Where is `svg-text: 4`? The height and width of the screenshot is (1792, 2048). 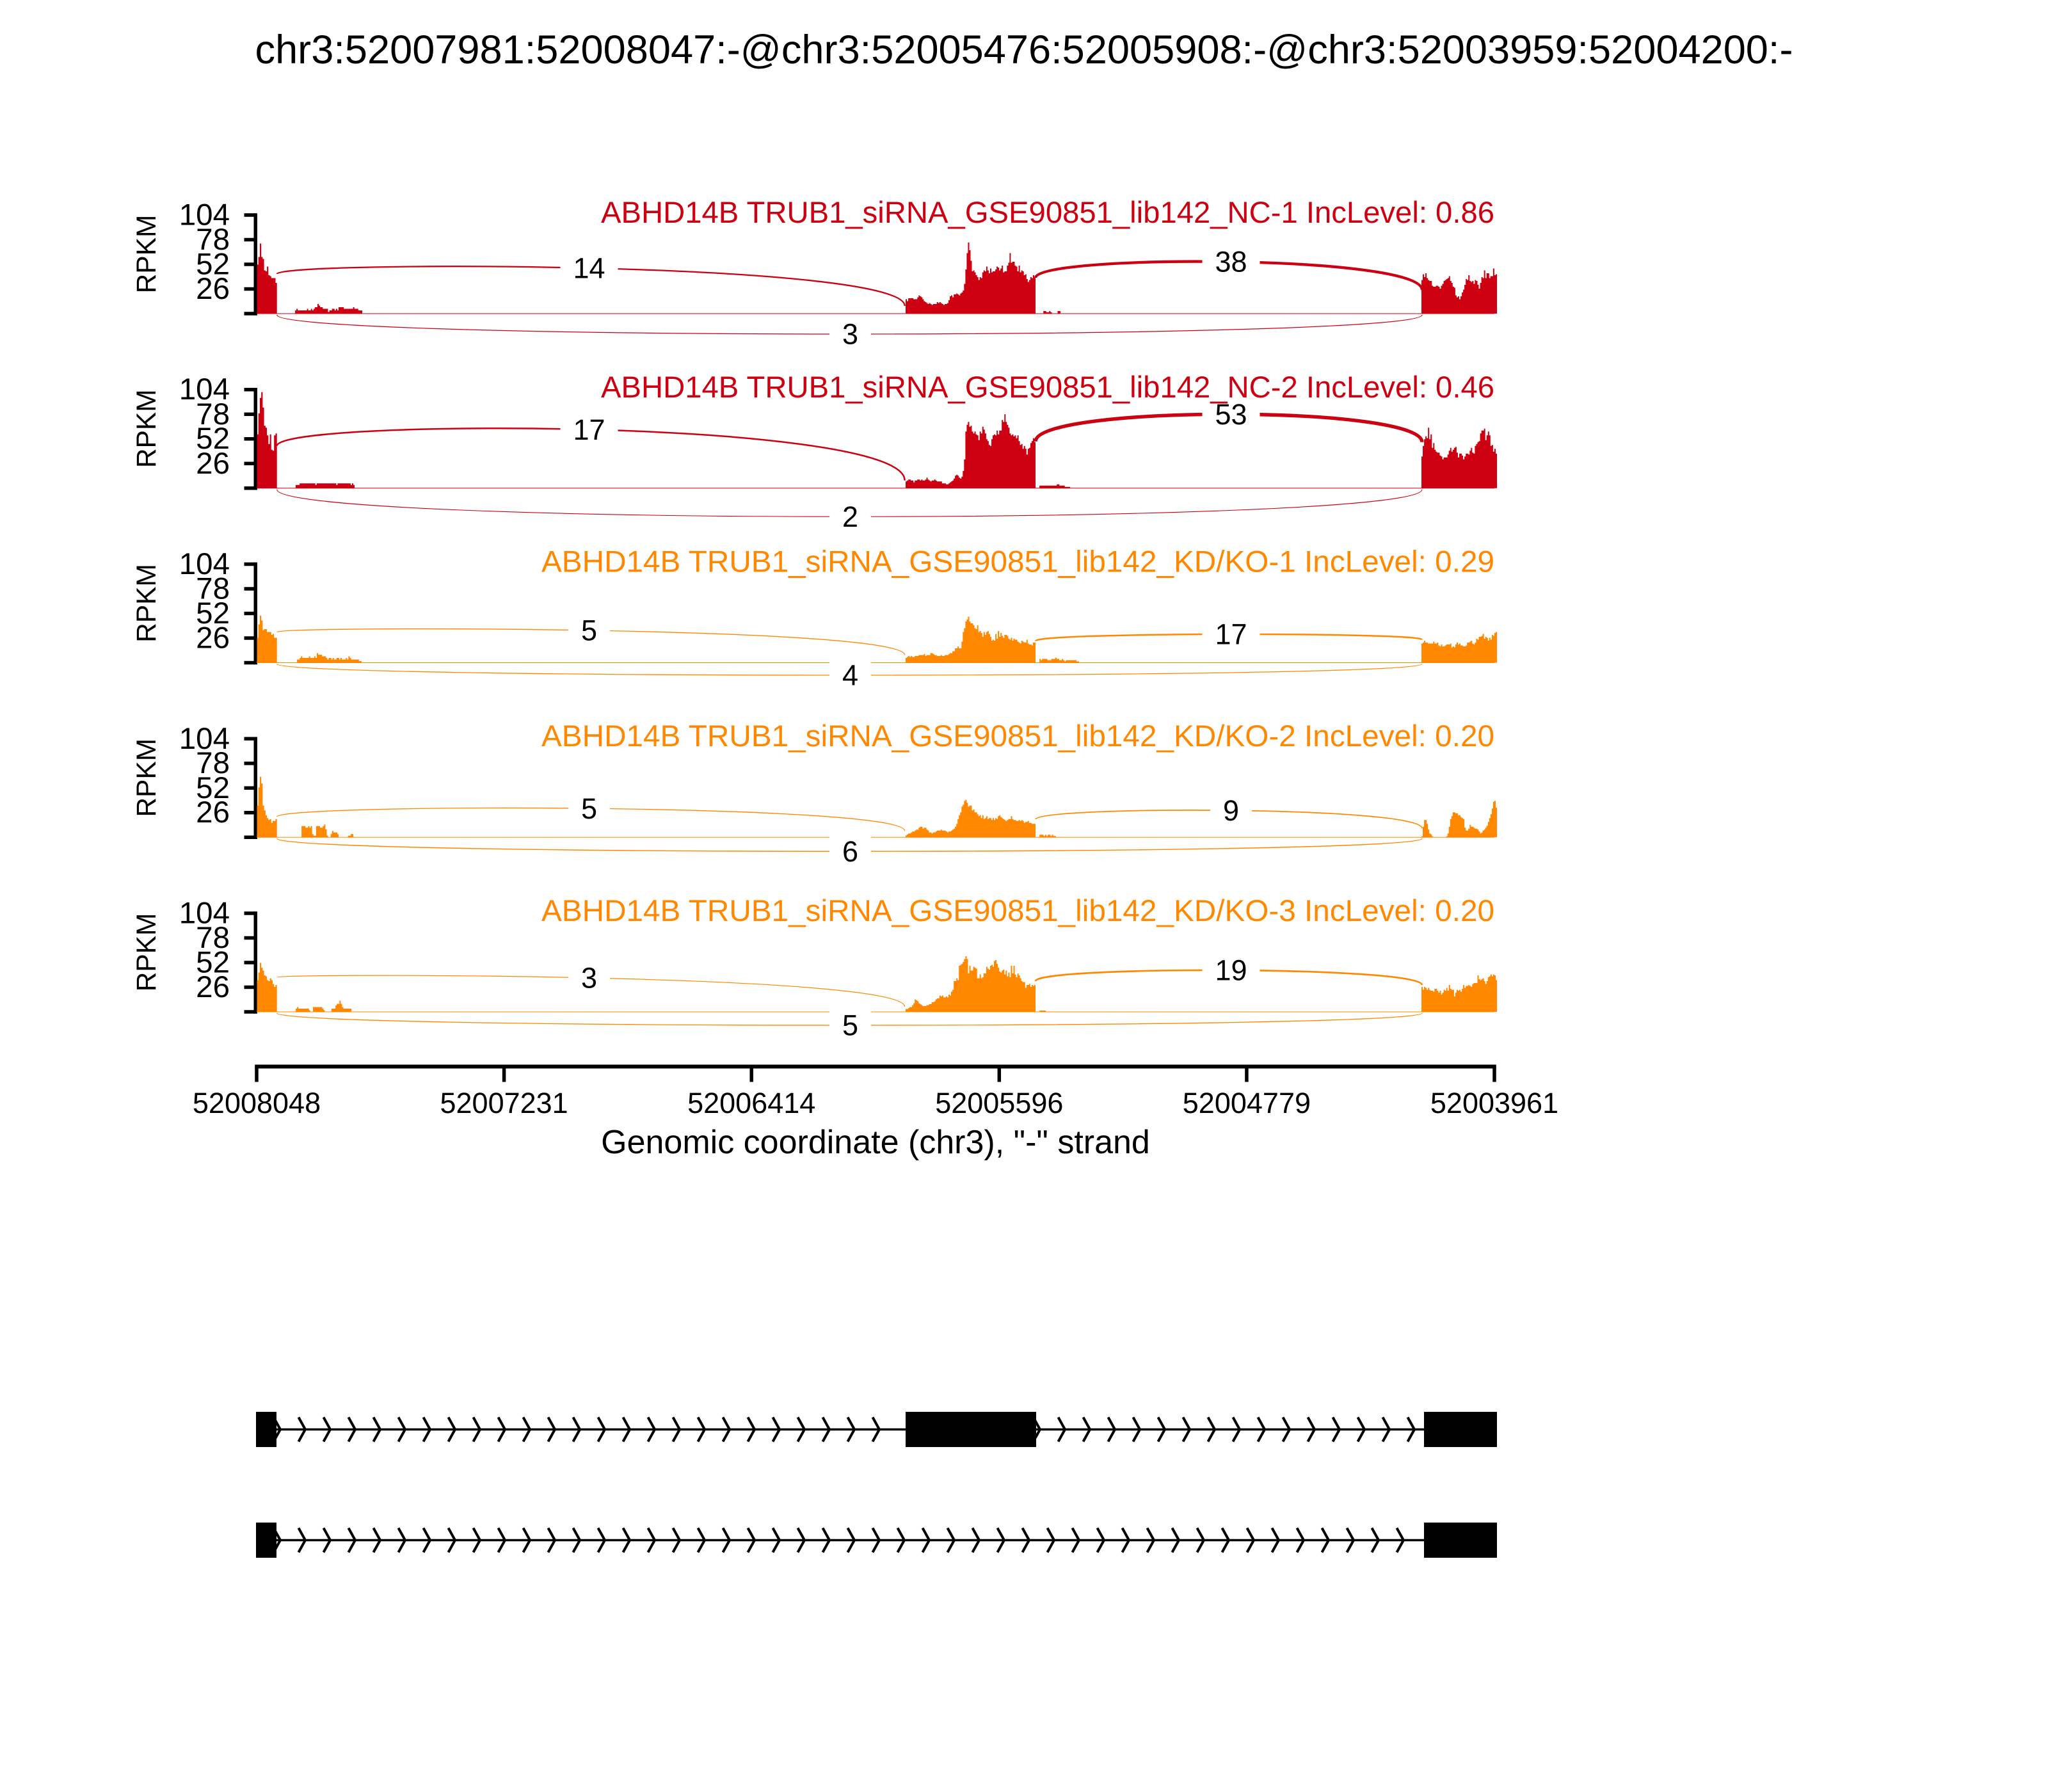 svg-text: 4 is located at coordinates (850, 675).